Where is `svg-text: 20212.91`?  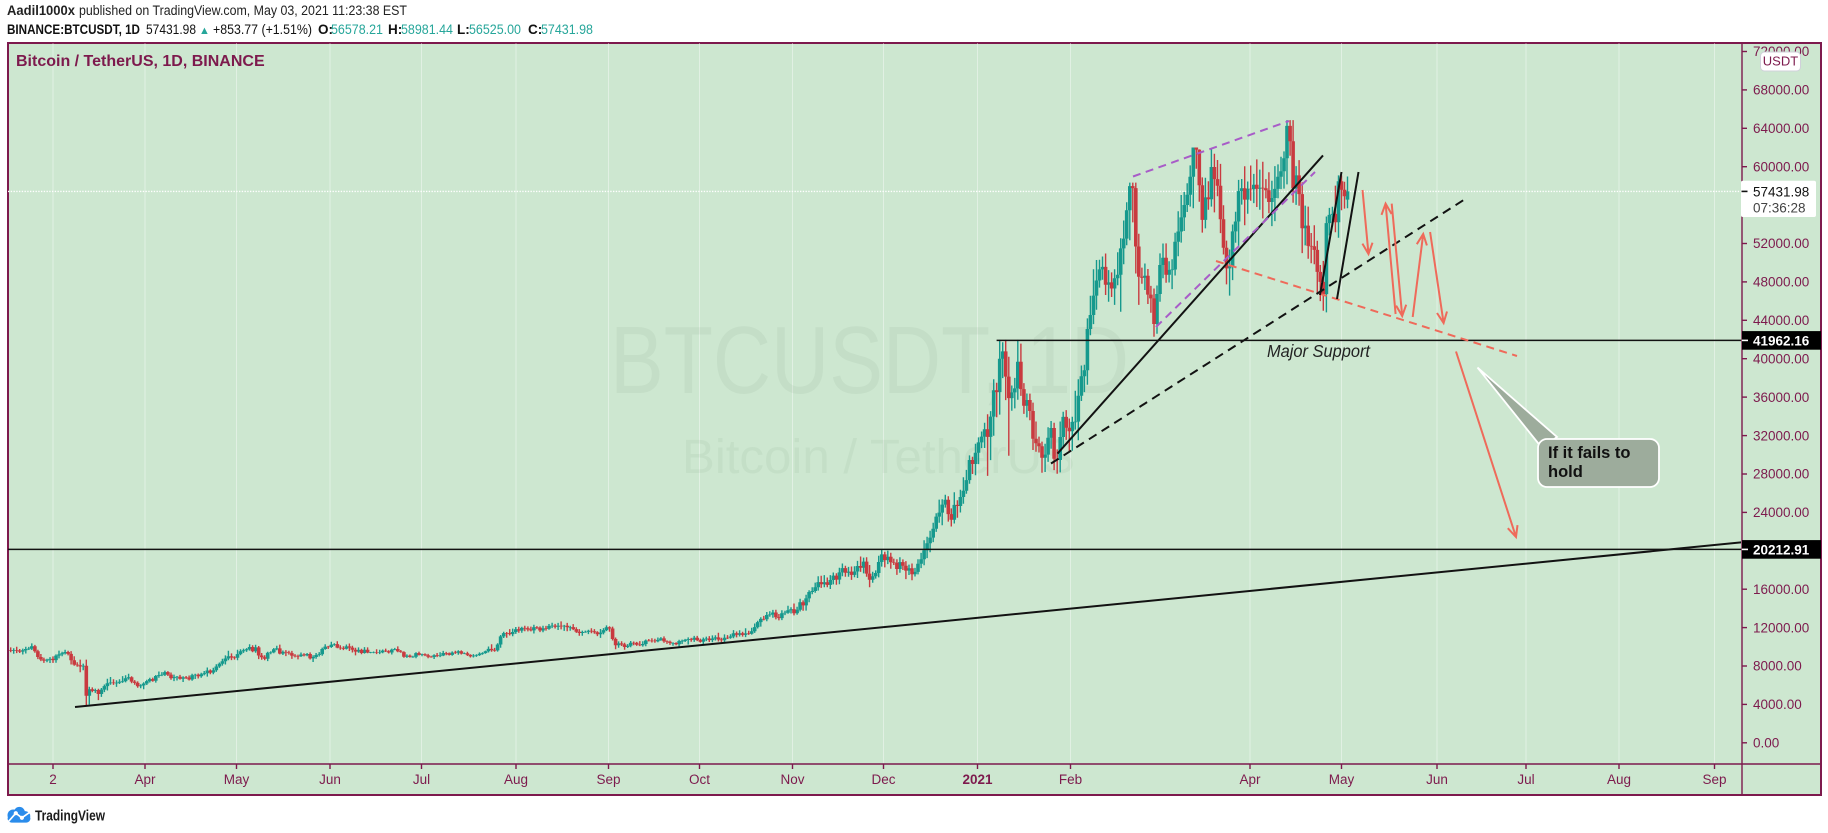 svg-text: 20212.91 is located at coordinates (1781, 549).